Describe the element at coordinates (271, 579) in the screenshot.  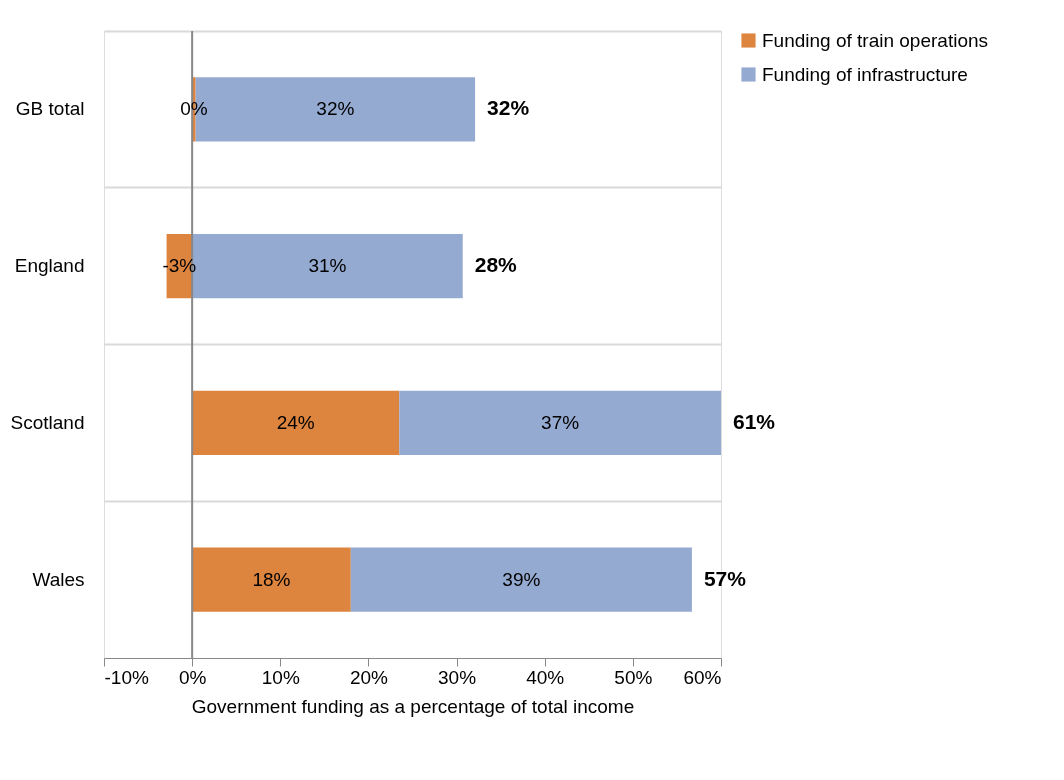
I see `data-label: 18%` at that location.